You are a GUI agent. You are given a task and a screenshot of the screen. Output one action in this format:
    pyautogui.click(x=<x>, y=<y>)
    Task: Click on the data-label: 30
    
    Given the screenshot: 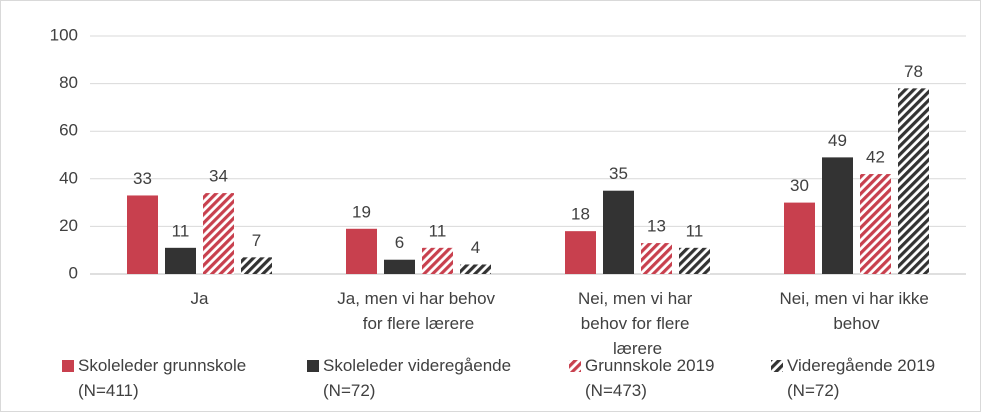 What is the action you would take?
    pyautogui.click(x=799, y=185)
    